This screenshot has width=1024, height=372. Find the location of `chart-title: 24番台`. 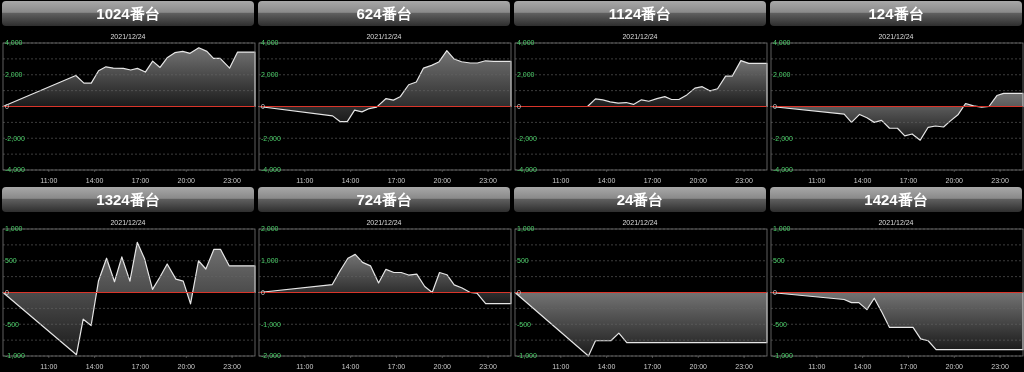

chart-title: 24番台 is located at coordinates (640, 199).